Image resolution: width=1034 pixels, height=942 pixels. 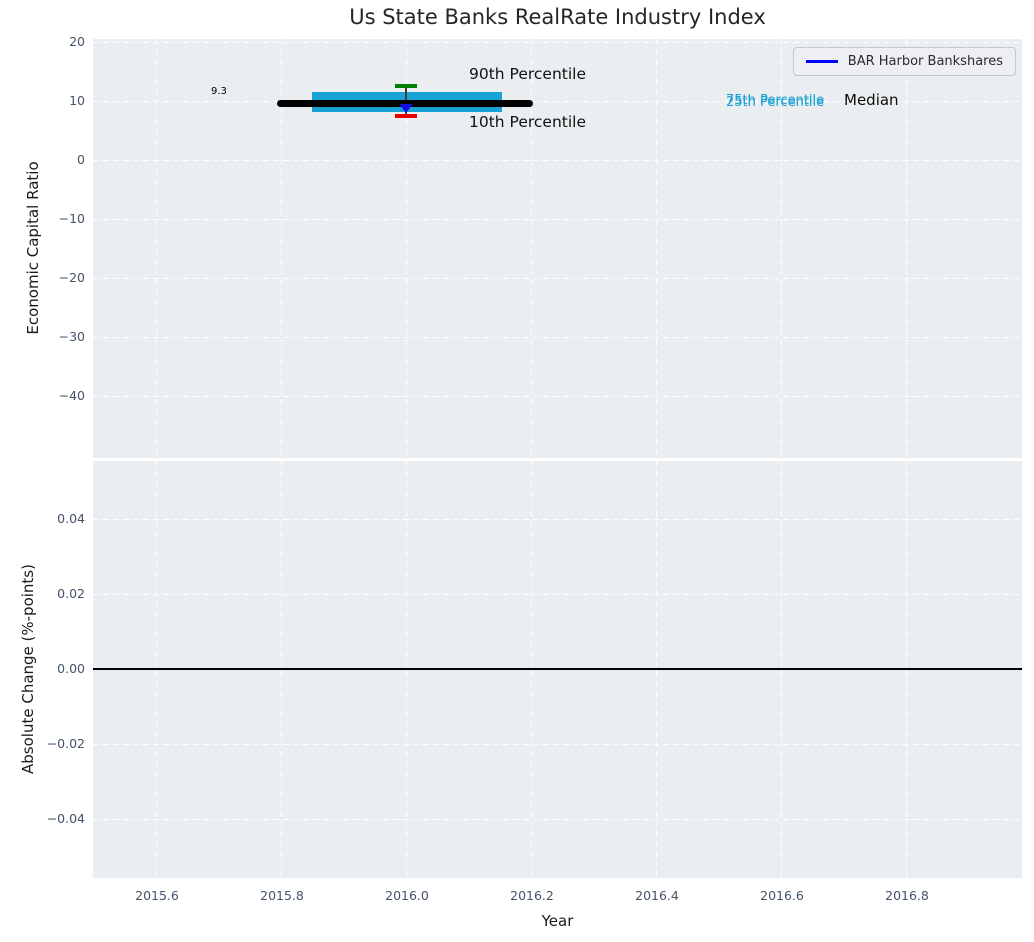 I want to click on company-triangle-marker, so click(x=406, y=108).